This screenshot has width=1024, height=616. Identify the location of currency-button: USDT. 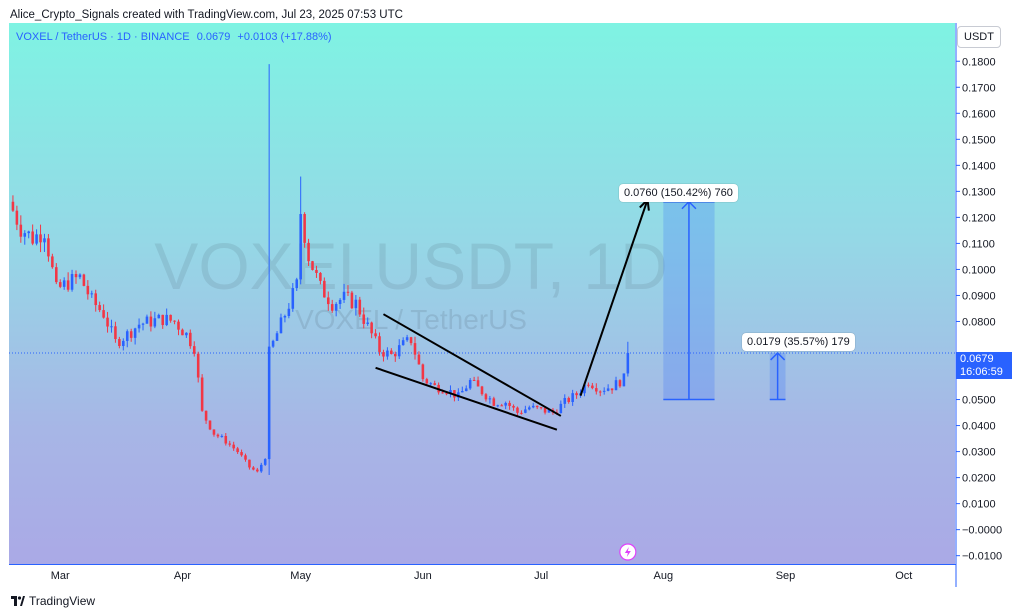
(979, 37).